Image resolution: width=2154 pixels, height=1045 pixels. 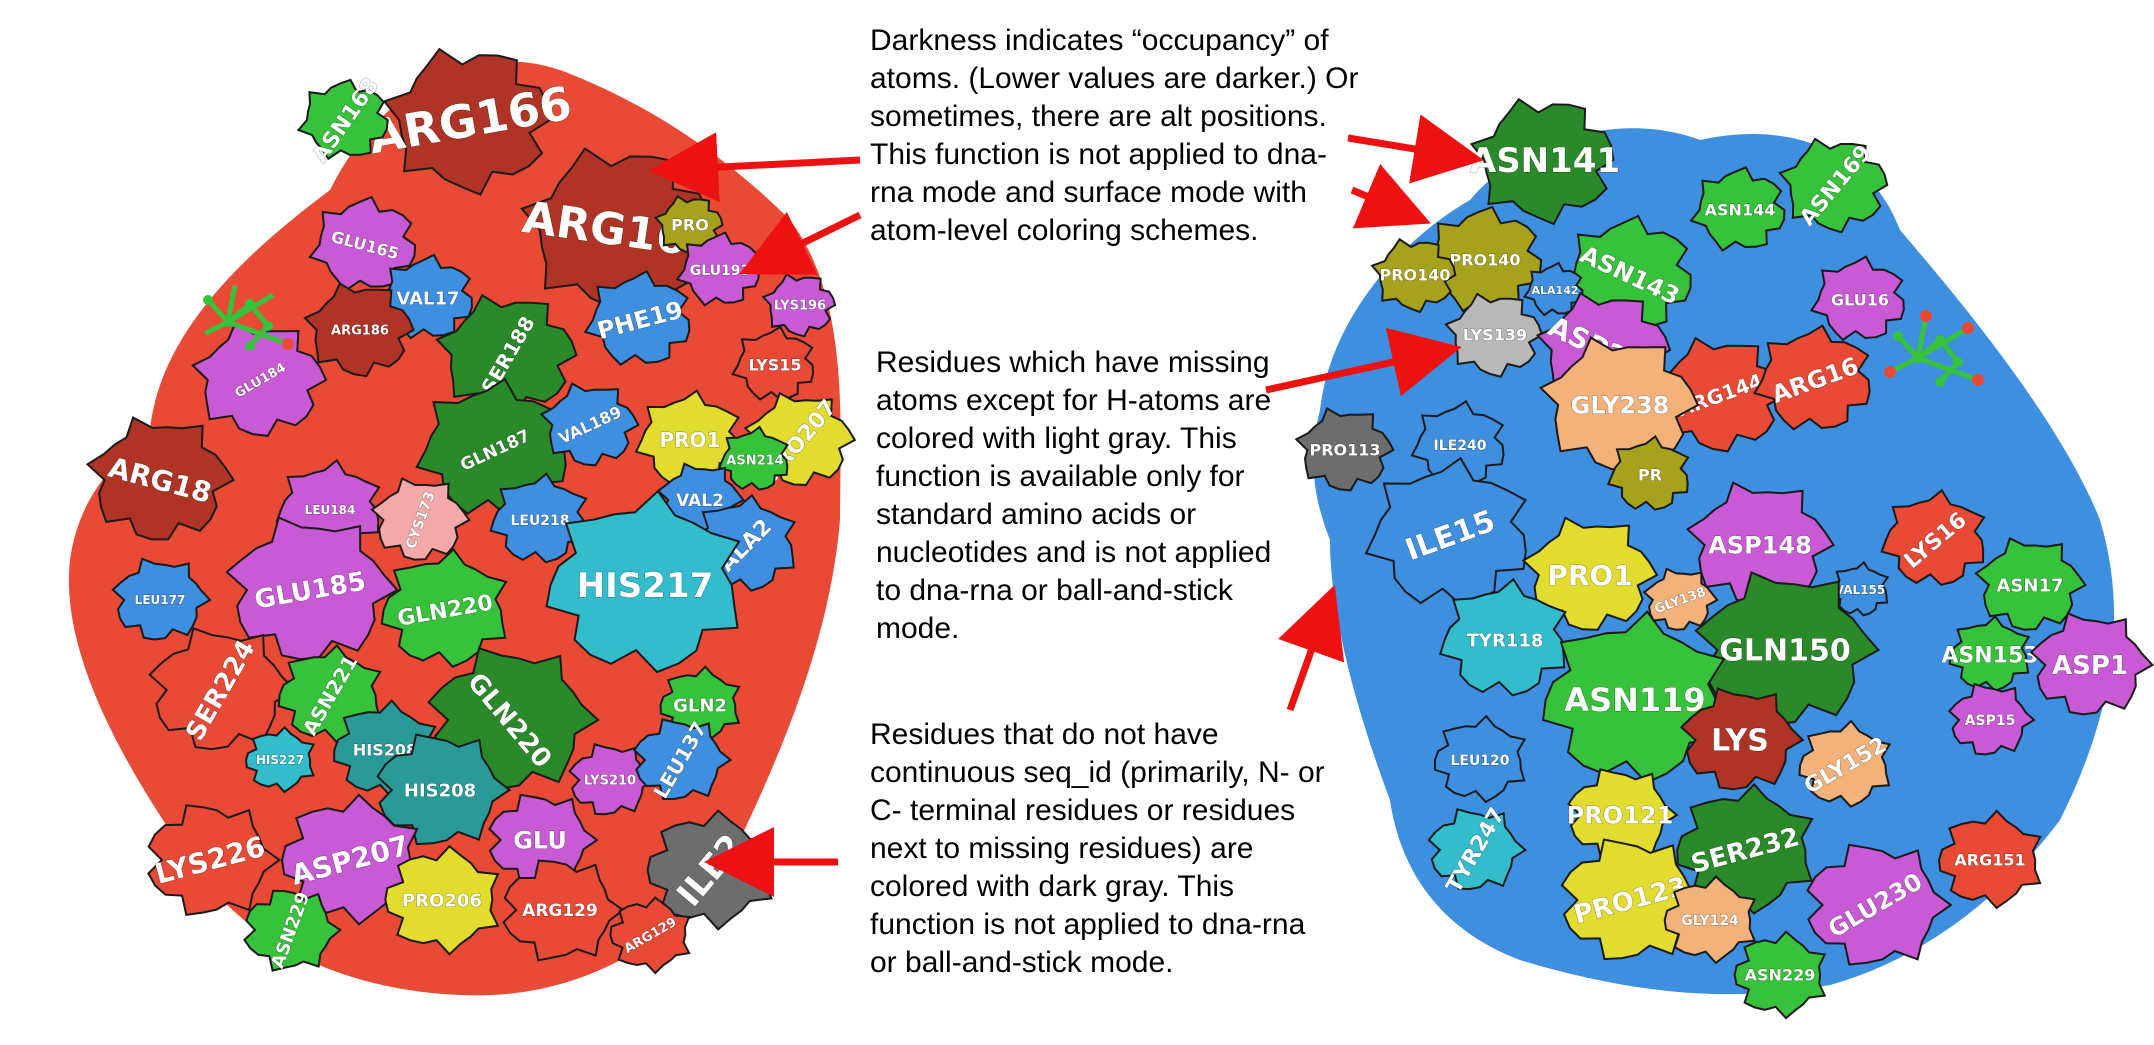 I want to click on residue-label: ASN214, so click(x=754, y=461).